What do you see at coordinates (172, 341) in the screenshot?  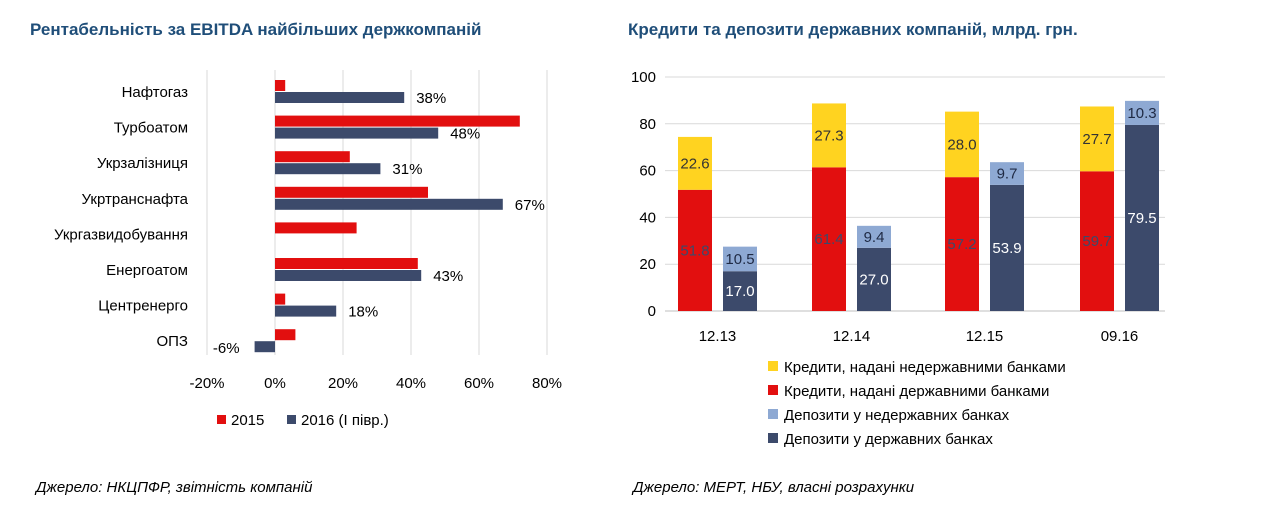 I see `category-label: ОПЗ` at bounding box center [172, 341].